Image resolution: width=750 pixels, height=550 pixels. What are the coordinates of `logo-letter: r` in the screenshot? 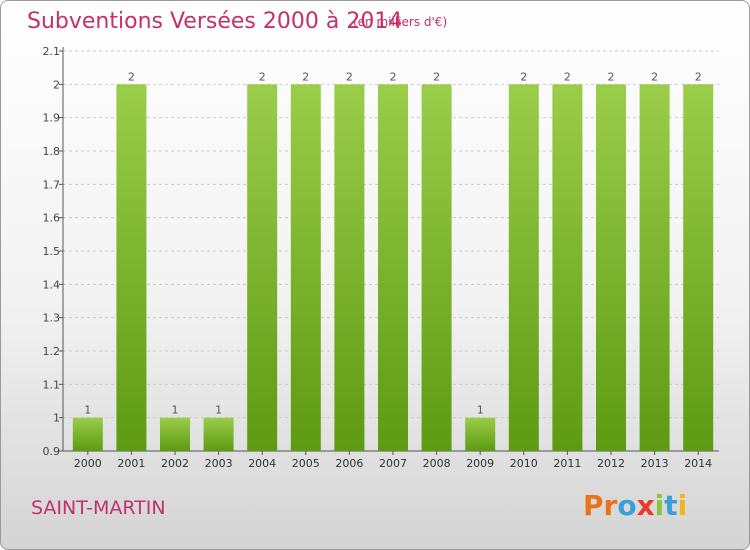 It's located at (610, 505).